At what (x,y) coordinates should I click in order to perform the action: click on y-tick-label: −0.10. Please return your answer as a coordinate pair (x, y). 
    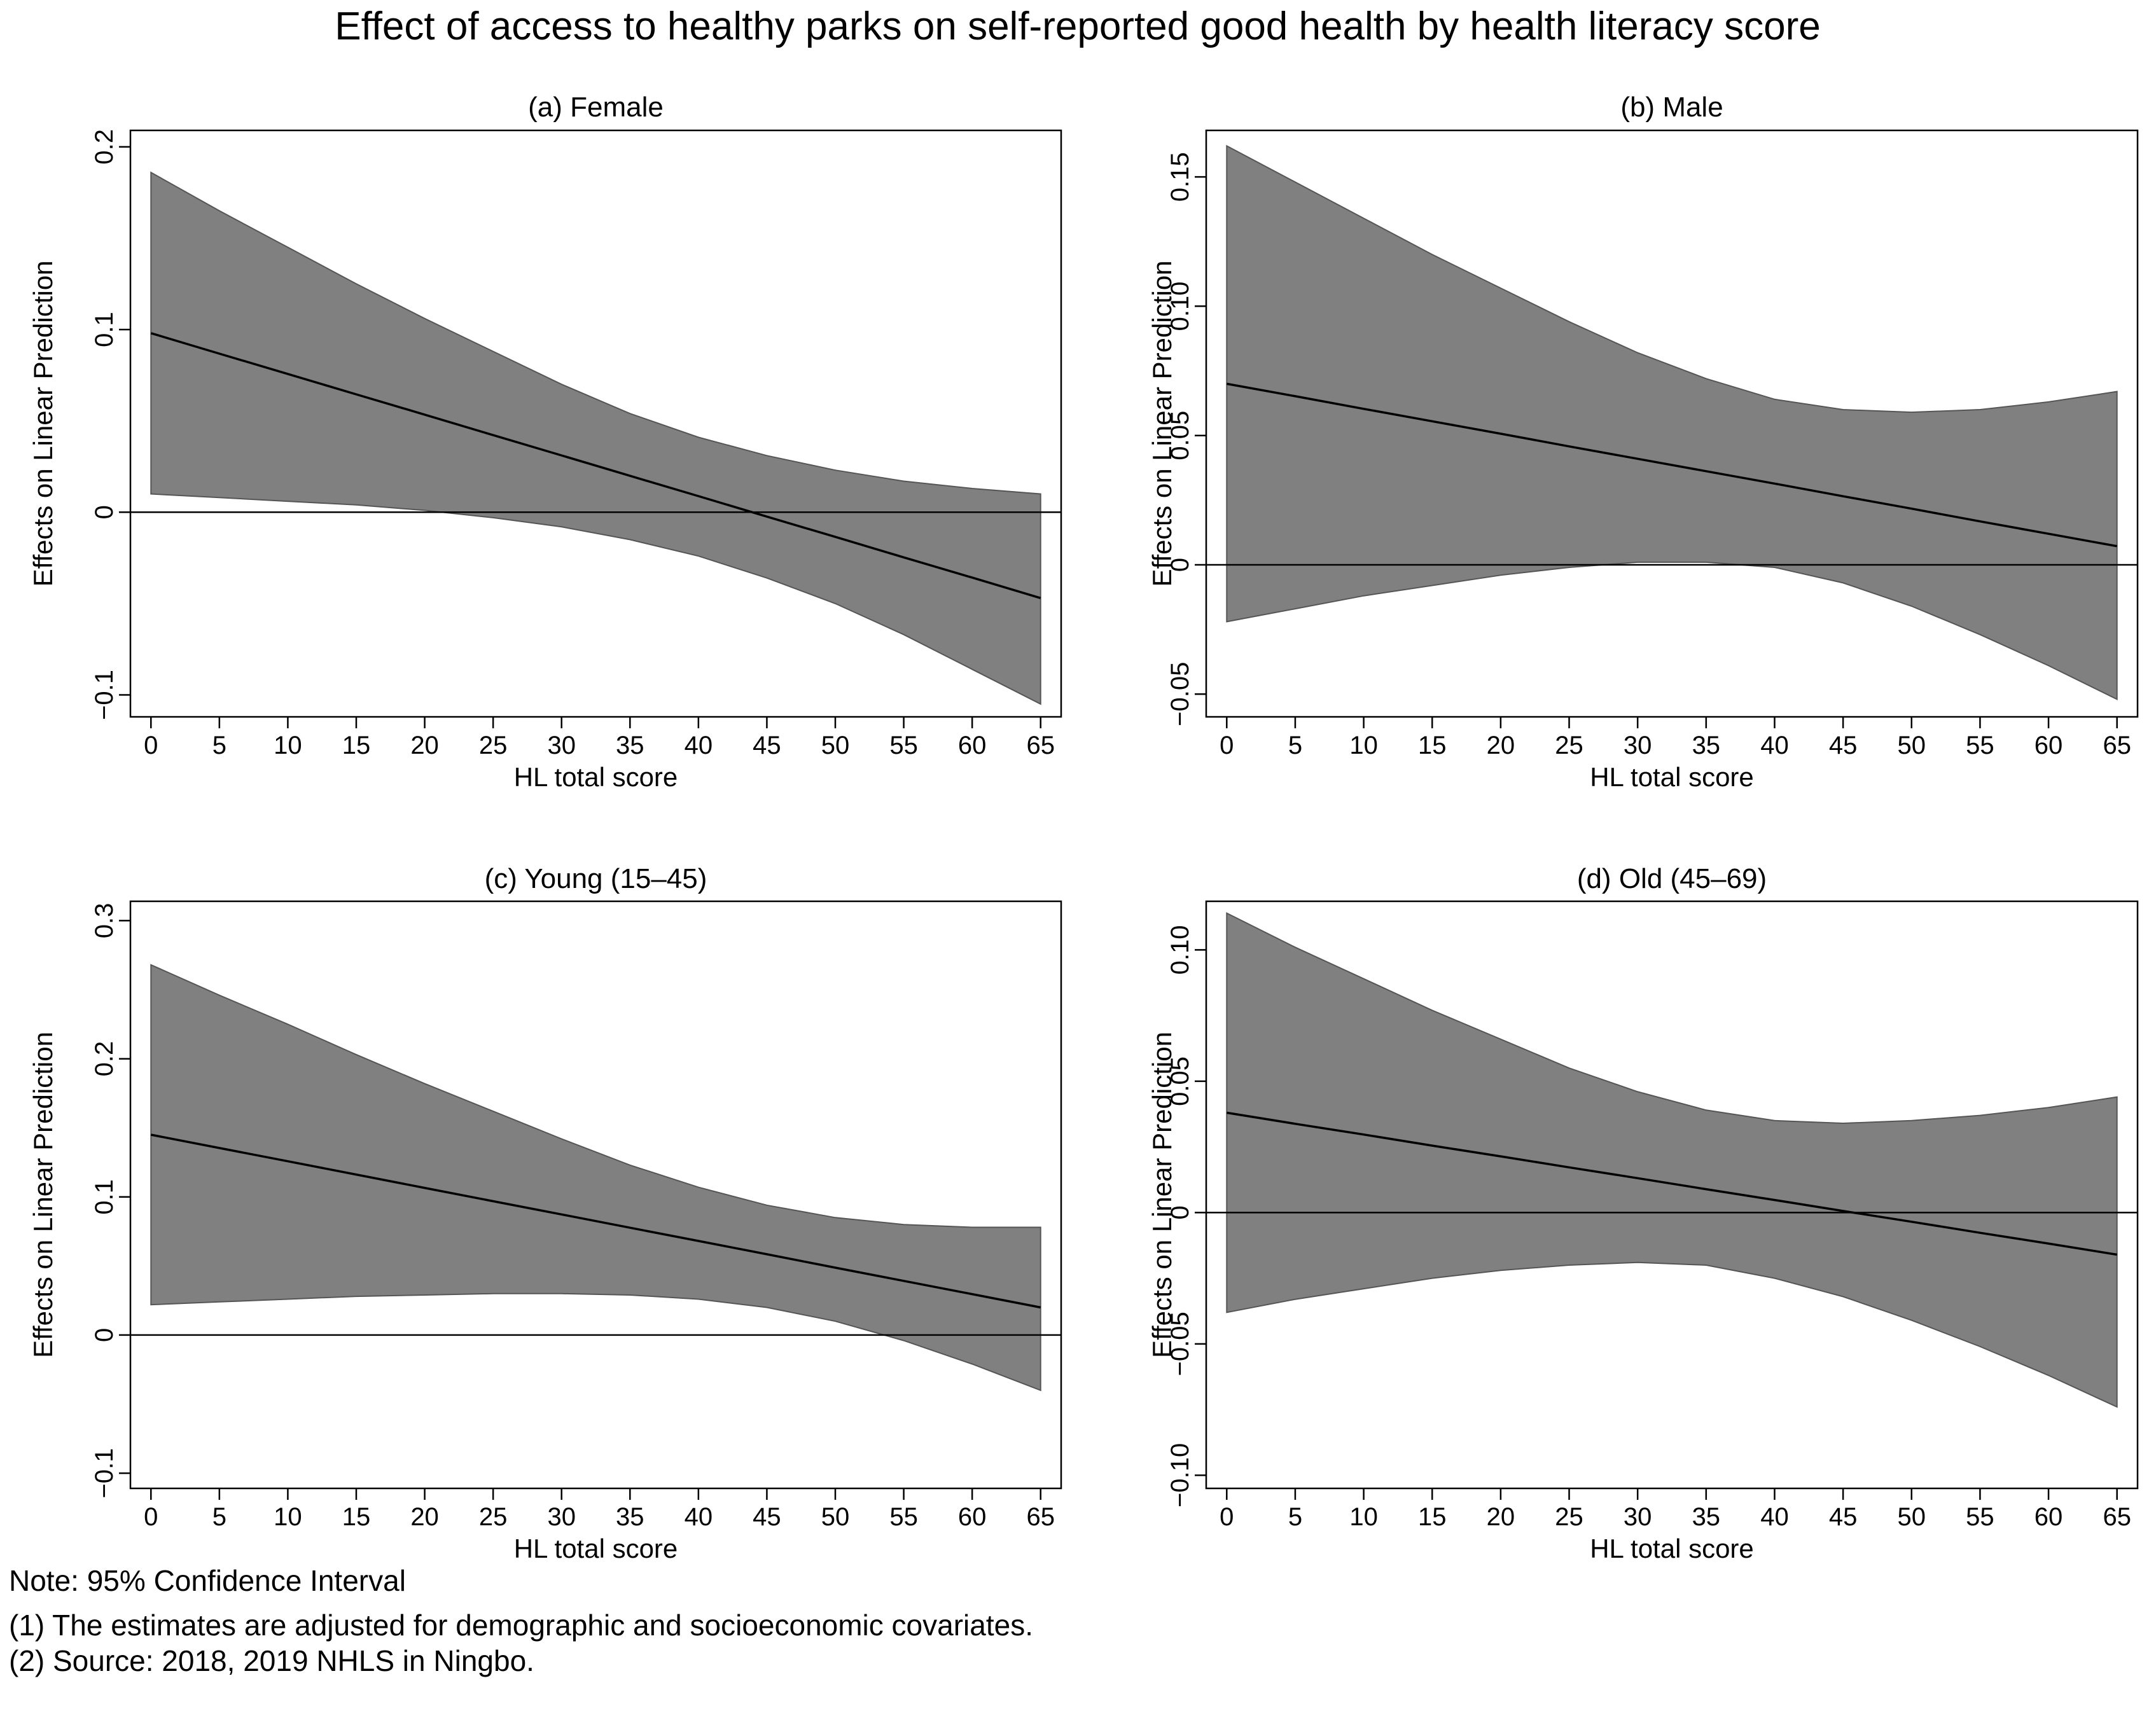
    Looking at the image, I should click on (1180, 1475).